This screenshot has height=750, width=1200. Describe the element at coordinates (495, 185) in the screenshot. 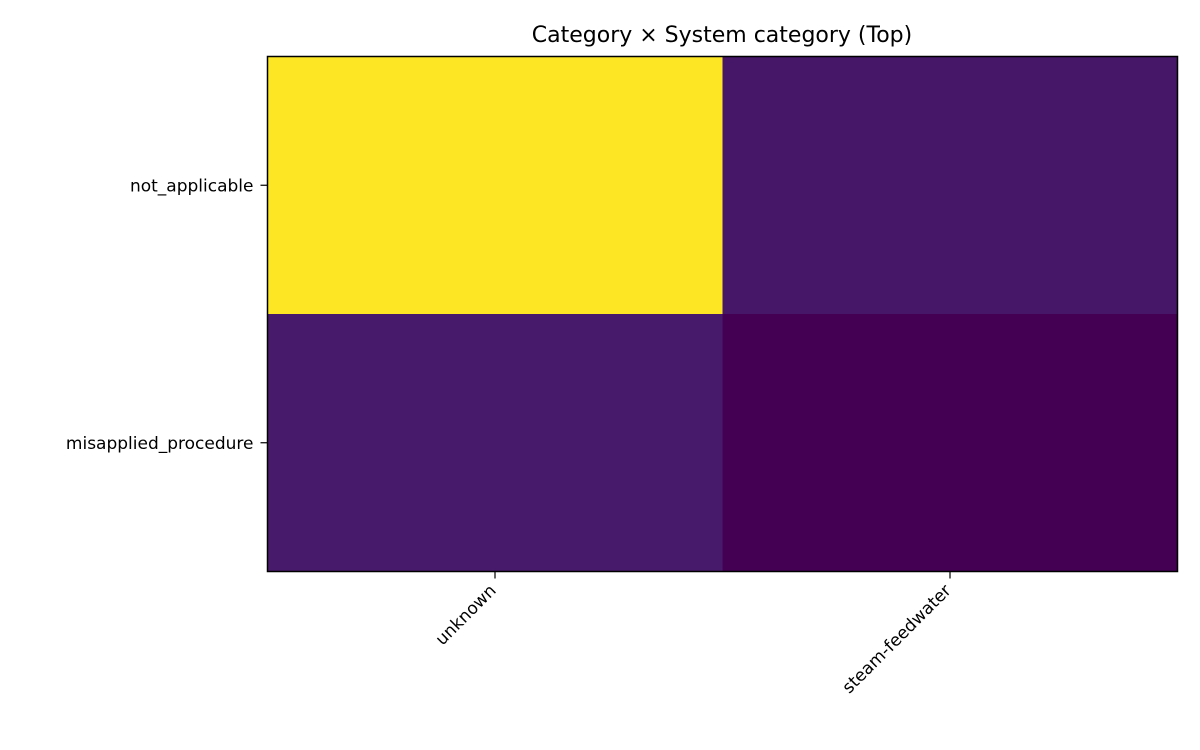

I see `heatmap-cell-not_applicable-unknown` at that location.